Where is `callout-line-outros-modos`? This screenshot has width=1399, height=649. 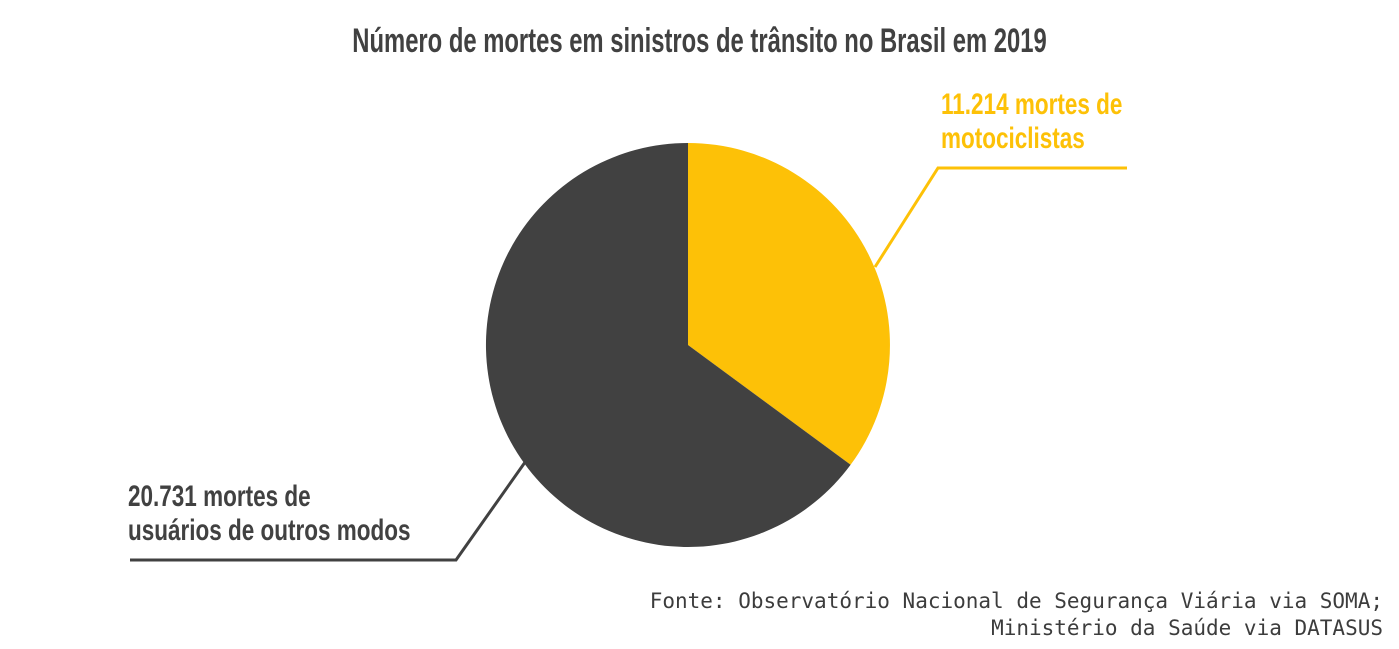
callout-line-outros-modos is located at coordinates (330, 509).